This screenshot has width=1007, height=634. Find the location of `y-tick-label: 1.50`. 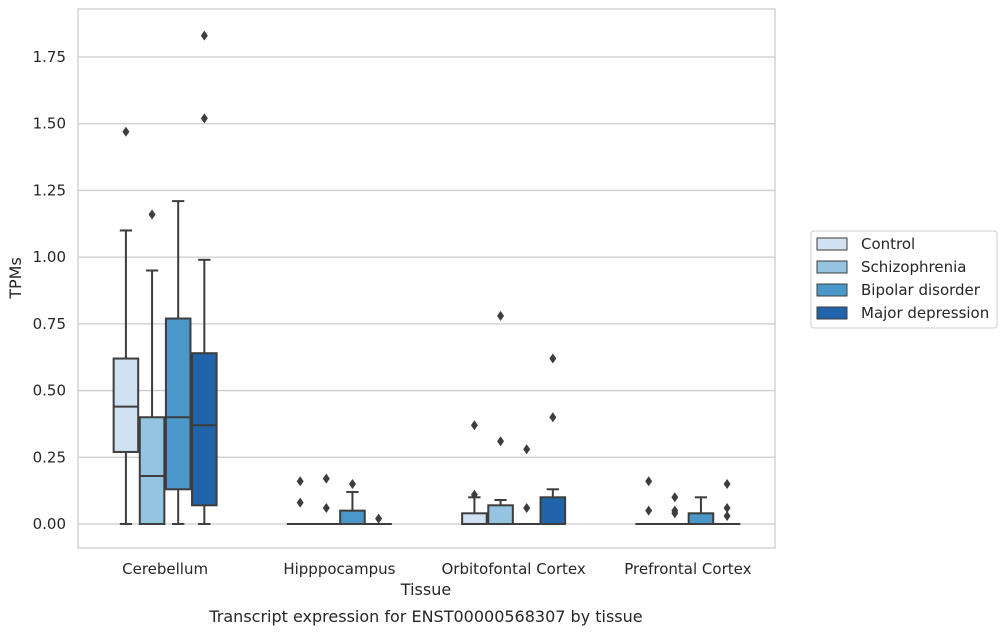

y-tick-label: 1.50 is located at coordinates (49, 124).